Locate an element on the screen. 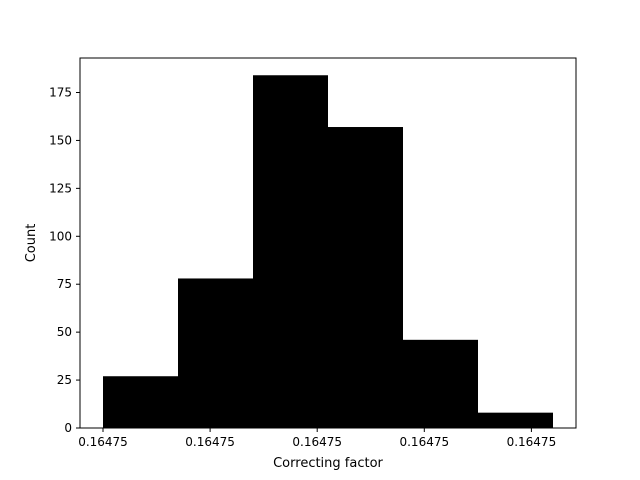  y-tick-label: 100 is located at coordinates (60, 236).